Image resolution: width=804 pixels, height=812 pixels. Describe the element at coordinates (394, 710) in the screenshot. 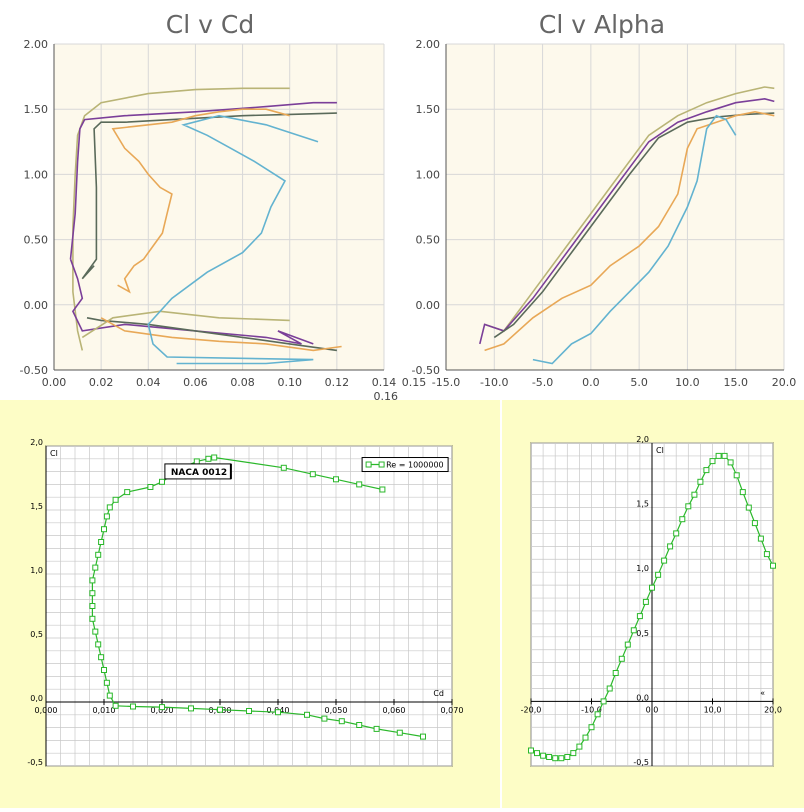

I see `x-tick-label: 0,060` at that location.